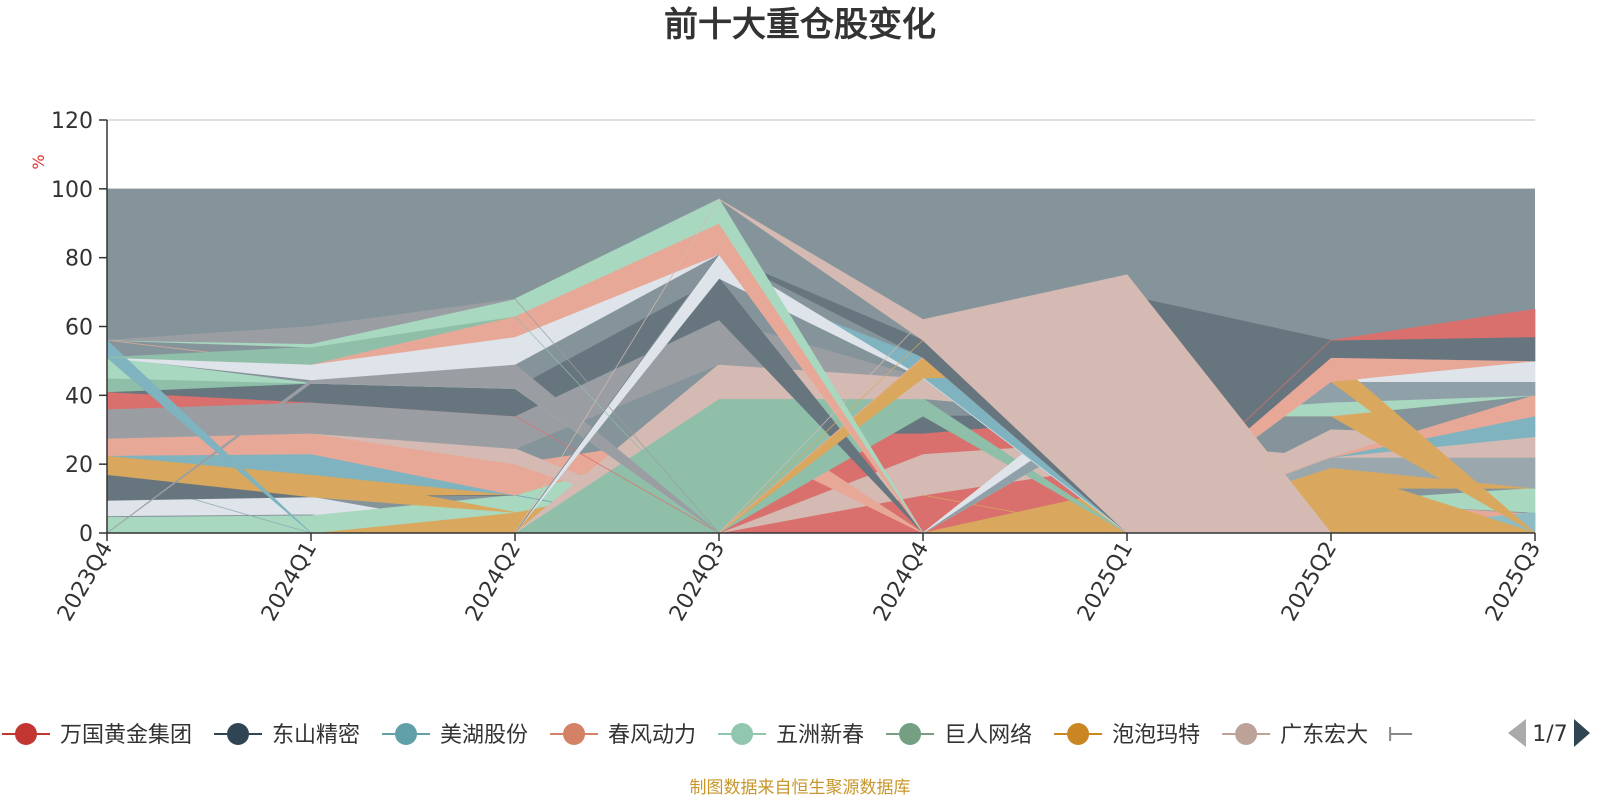 The width and height of the screenshot is (1600, 800). Describe the element at coordinates (72, 121) in the screenshot. I see `y-tick-label: 120` at that location.